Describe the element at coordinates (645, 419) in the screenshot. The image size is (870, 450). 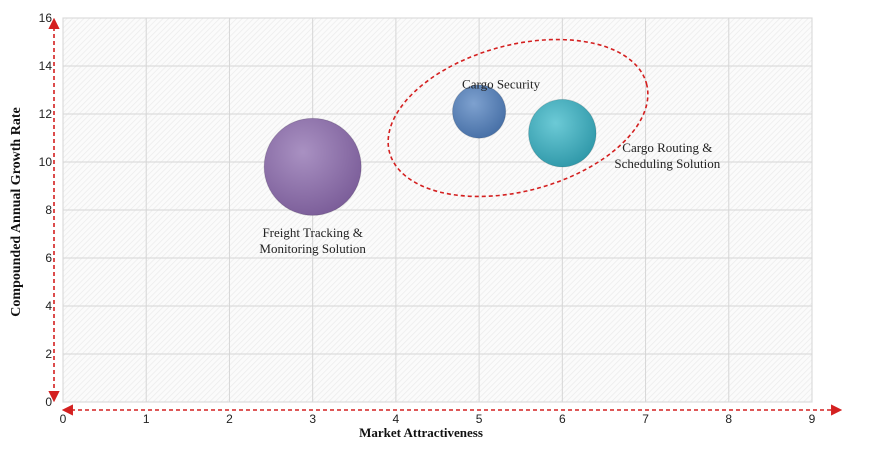
I see `x-tick-label: 7` at that location.